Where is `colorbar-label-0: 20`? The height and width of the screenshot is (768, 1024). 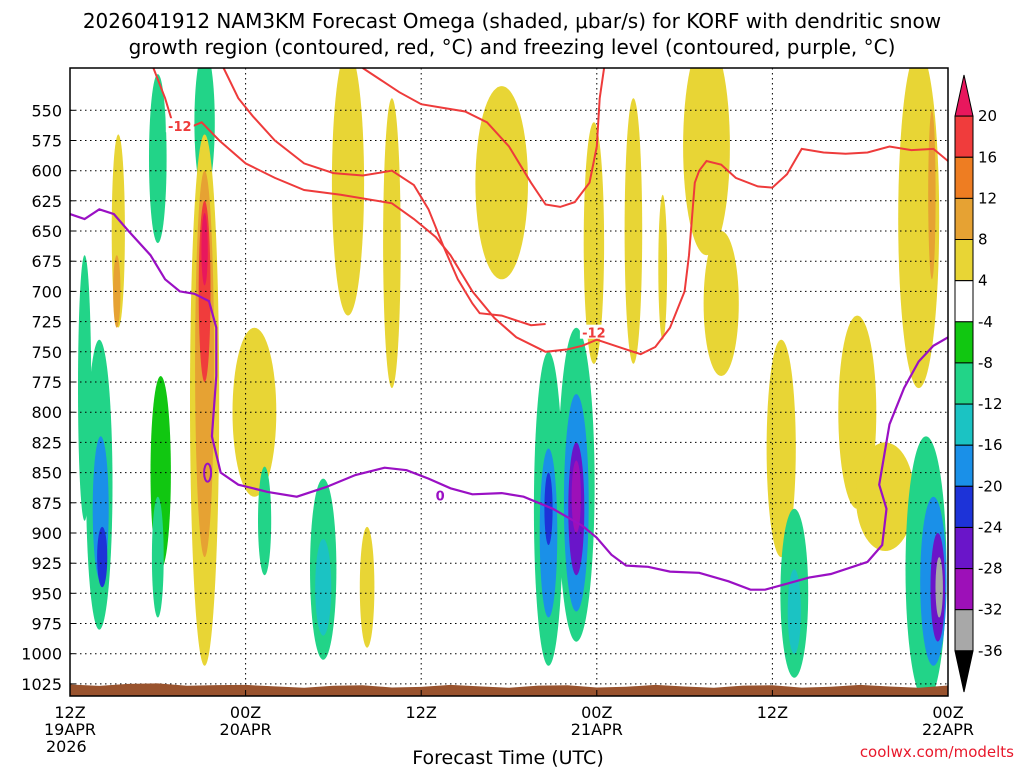
colorbar-label-0: 20 is located at coordinates (987, 116).